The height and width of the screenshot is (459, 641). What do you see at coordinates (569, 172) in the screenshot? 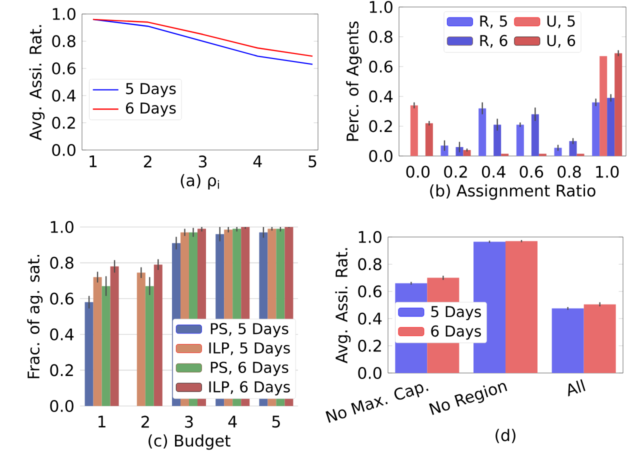
I see `x-tick-label: 0.8` at bounding box center [569, 172].